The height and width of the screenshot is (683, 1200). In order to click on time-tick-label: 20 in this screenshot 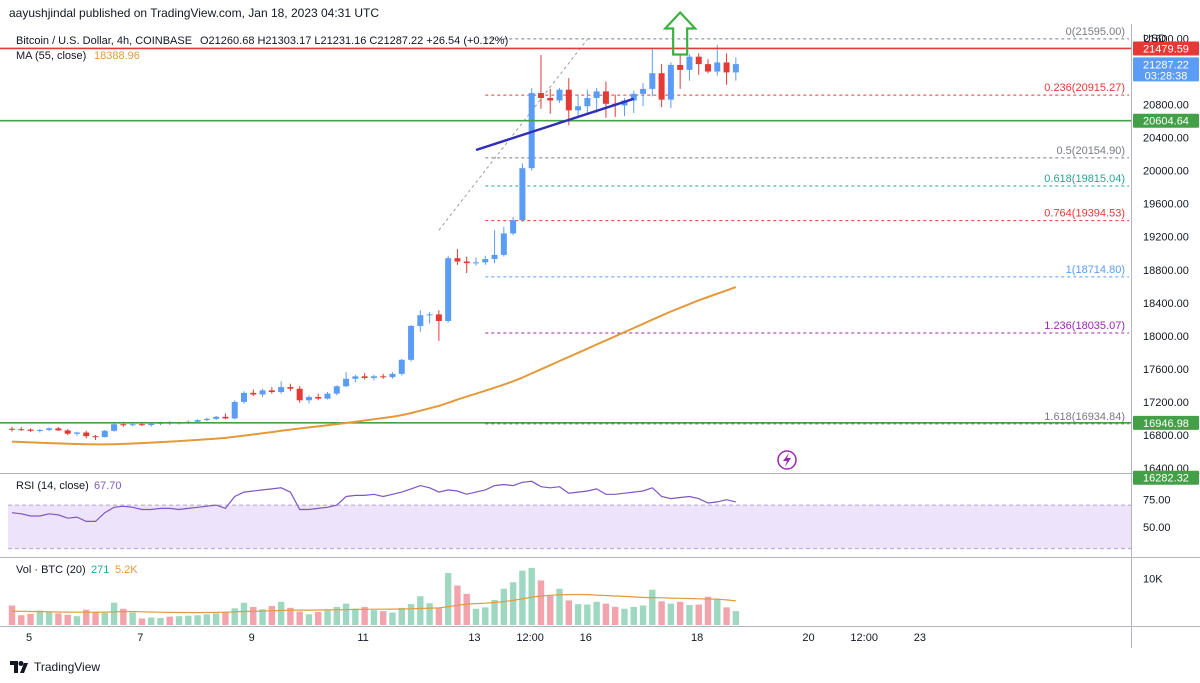, I will do `click(808, 638)`.